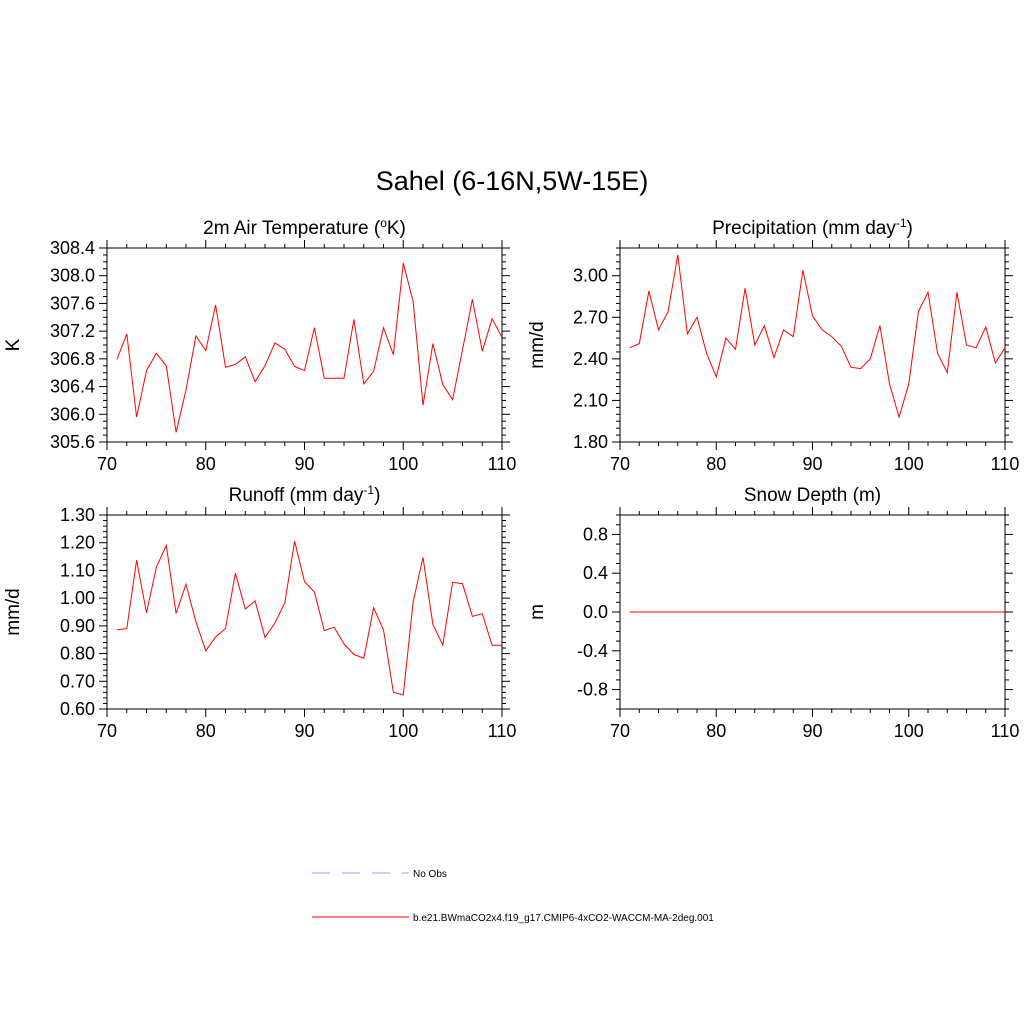  Describe the element at coordinates (72, 276) in the screenshot. I see `temperature-ytick-label: 308.0` at that location.